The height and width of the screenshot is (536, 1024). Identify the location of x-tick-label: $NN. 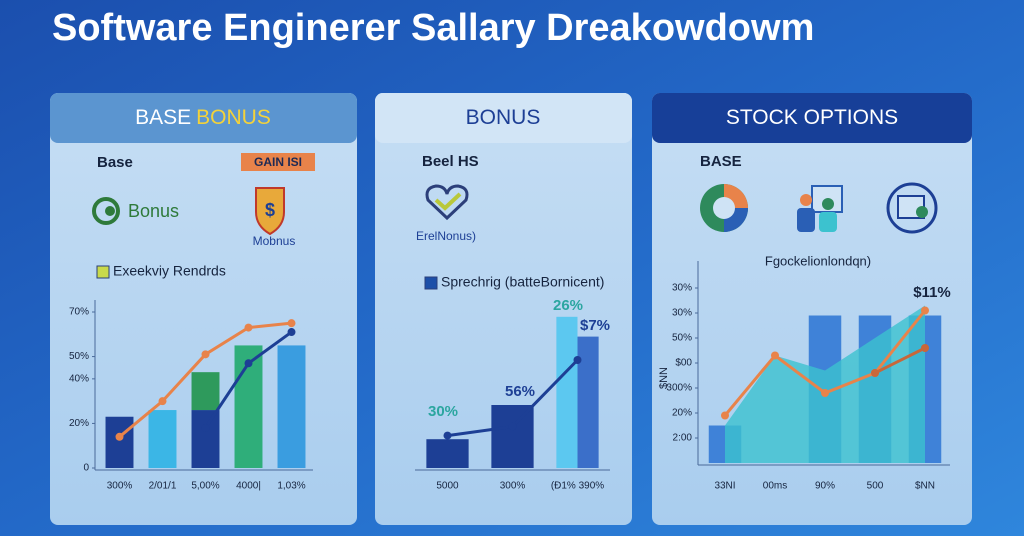
(925, 486).